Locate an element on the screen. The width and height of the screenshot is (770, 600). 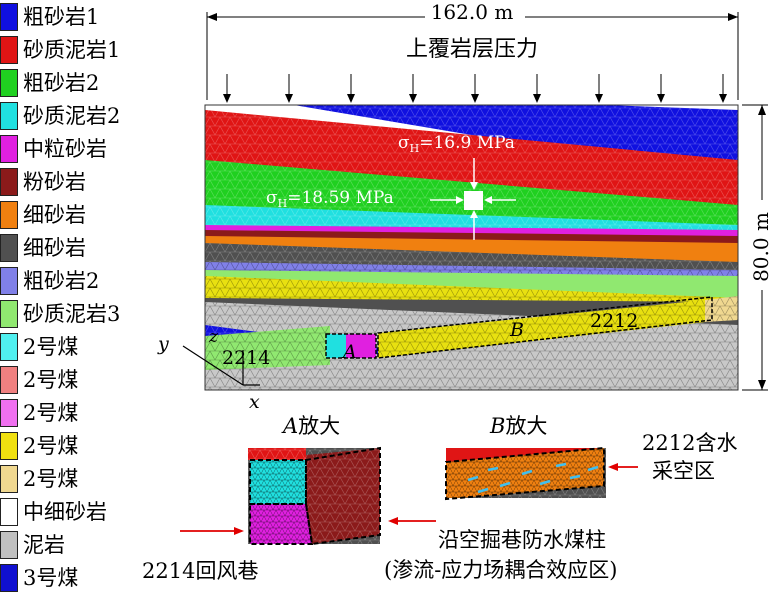
sigma-vertical-label: σH=16.9 MPa is located at coordinates (456, 144).